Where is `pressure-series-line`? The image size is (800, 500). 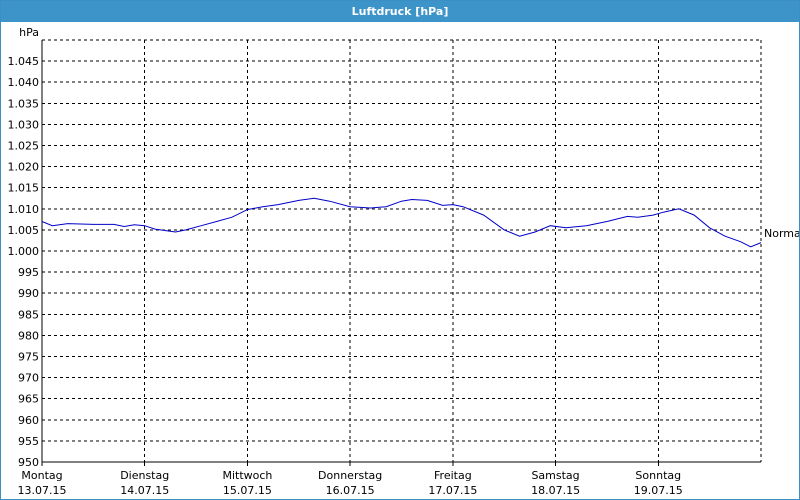 pressure-series-line is located at coordinates (401, 222).